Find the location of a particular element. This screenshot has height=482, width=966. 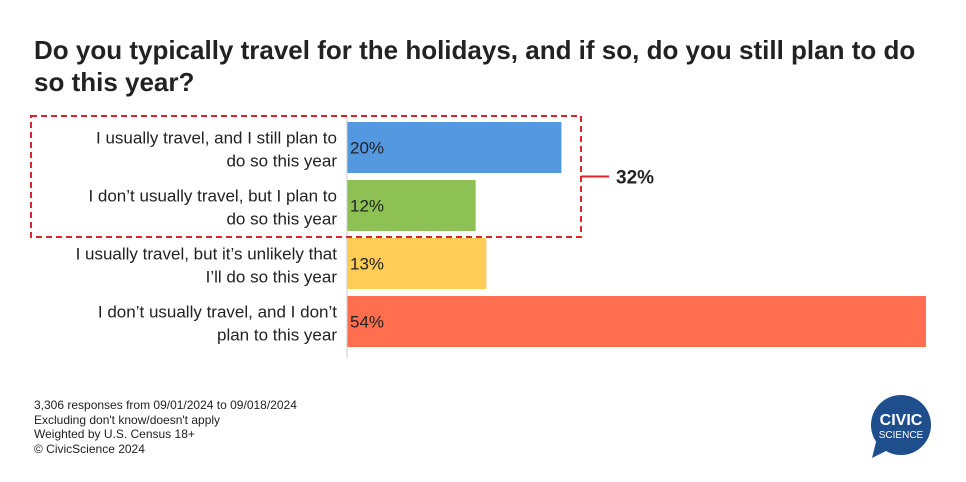

category-label-3-1: plan to this year is located at coordinates (277, 335).